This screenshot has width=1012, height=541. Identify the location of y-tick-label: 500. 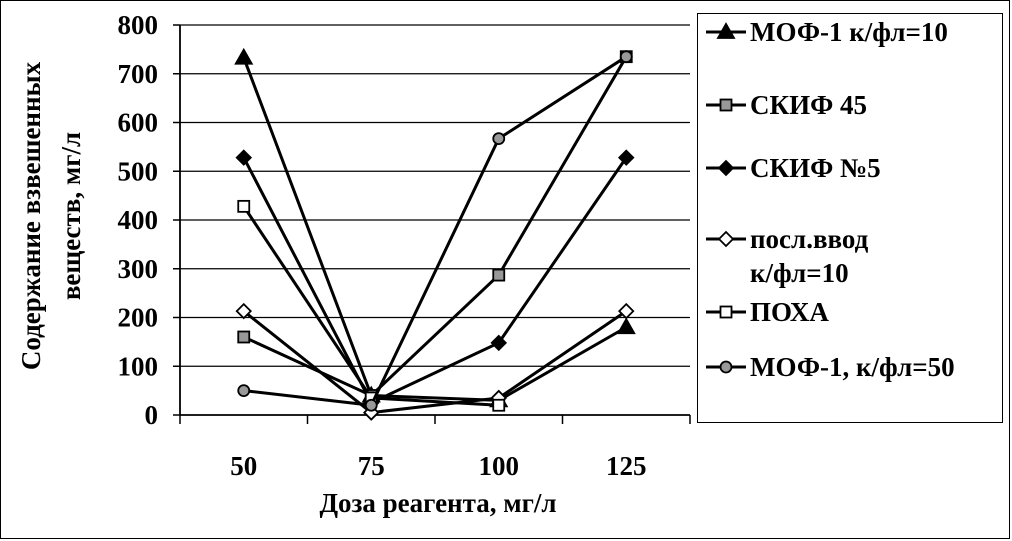
(138, 171).